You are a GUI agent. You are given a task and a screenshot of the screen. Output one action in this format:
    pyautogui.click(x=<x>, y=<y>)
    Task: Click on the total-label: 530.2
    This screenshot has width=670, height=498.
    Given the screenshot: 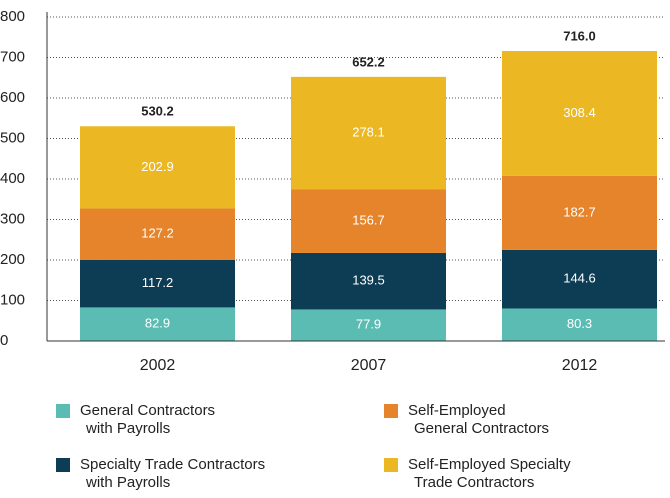 What is the action you would take?
    pyautogui.click(x=157, y=111)
    